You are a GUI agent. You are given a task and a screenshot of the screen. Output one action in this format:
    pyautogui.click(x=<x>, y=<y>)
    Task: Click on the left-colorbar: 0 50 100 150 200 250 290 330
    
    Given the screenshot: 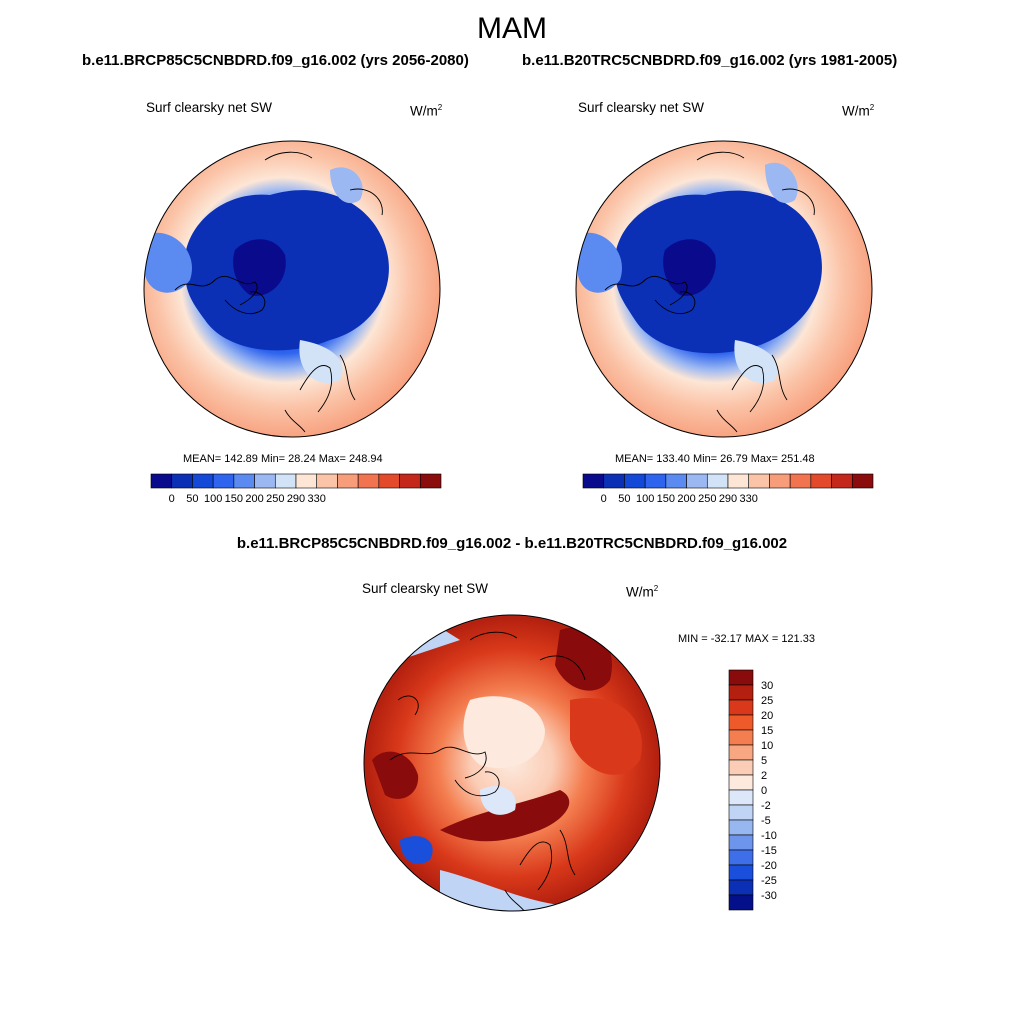 What is the action you would take?
    pyautogui.click(x=296, y=489)
    